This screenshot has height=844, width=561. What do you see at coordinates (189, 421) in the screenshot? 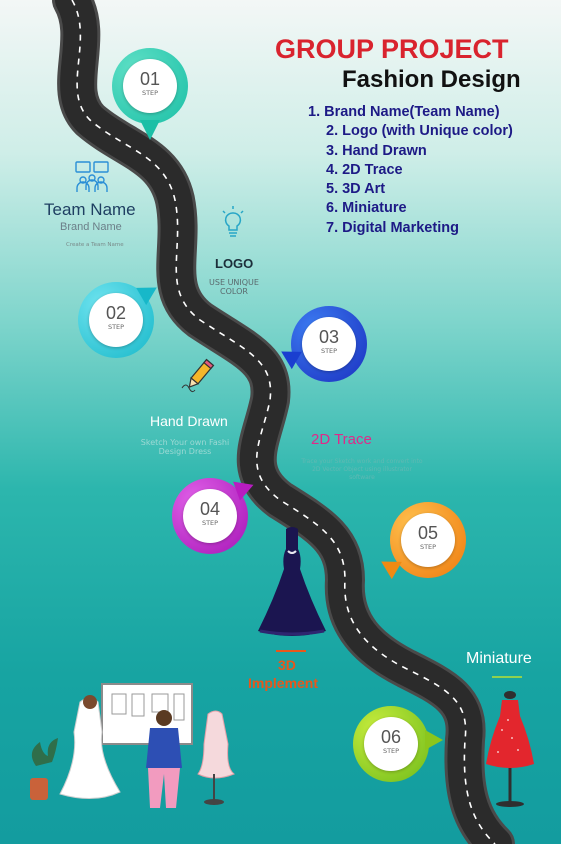
I see `hand-drawn-title: Hand Drawn` at bounding box center [189, 421].